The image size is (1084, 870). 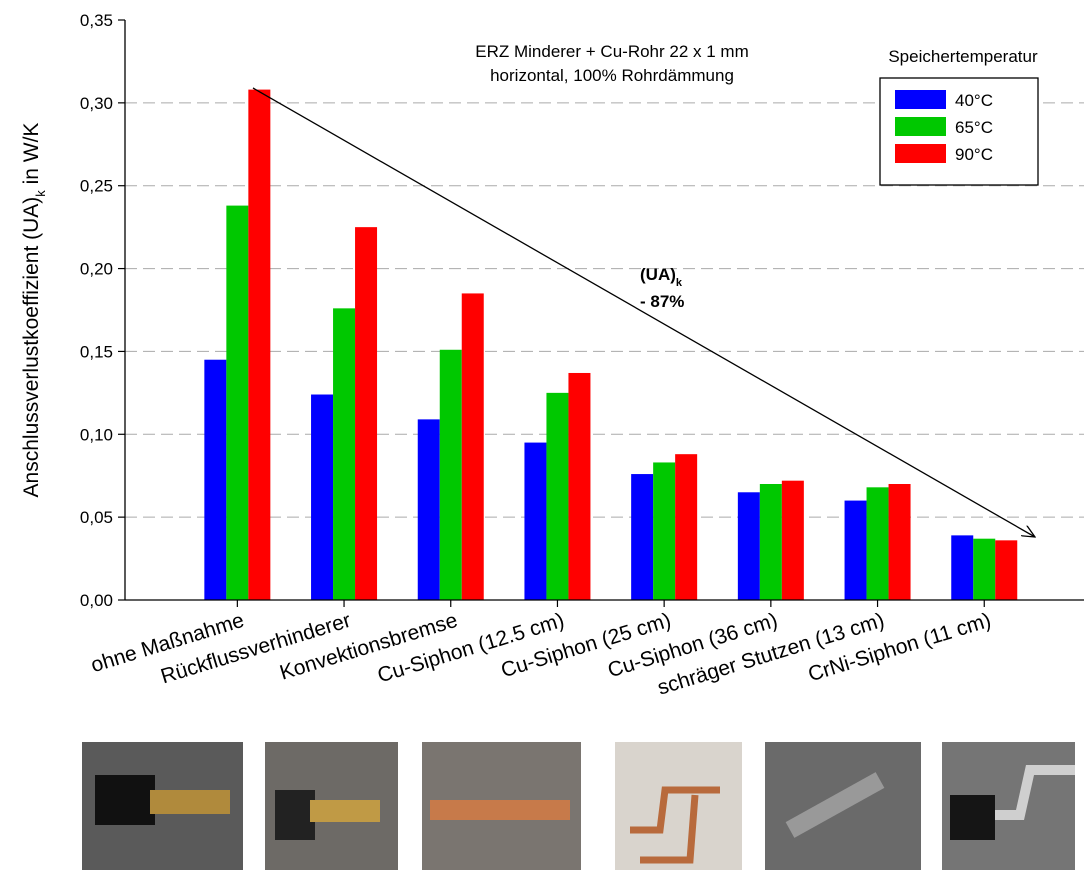 I want to click on reduction-sub: k, so click(x=679, y=283).